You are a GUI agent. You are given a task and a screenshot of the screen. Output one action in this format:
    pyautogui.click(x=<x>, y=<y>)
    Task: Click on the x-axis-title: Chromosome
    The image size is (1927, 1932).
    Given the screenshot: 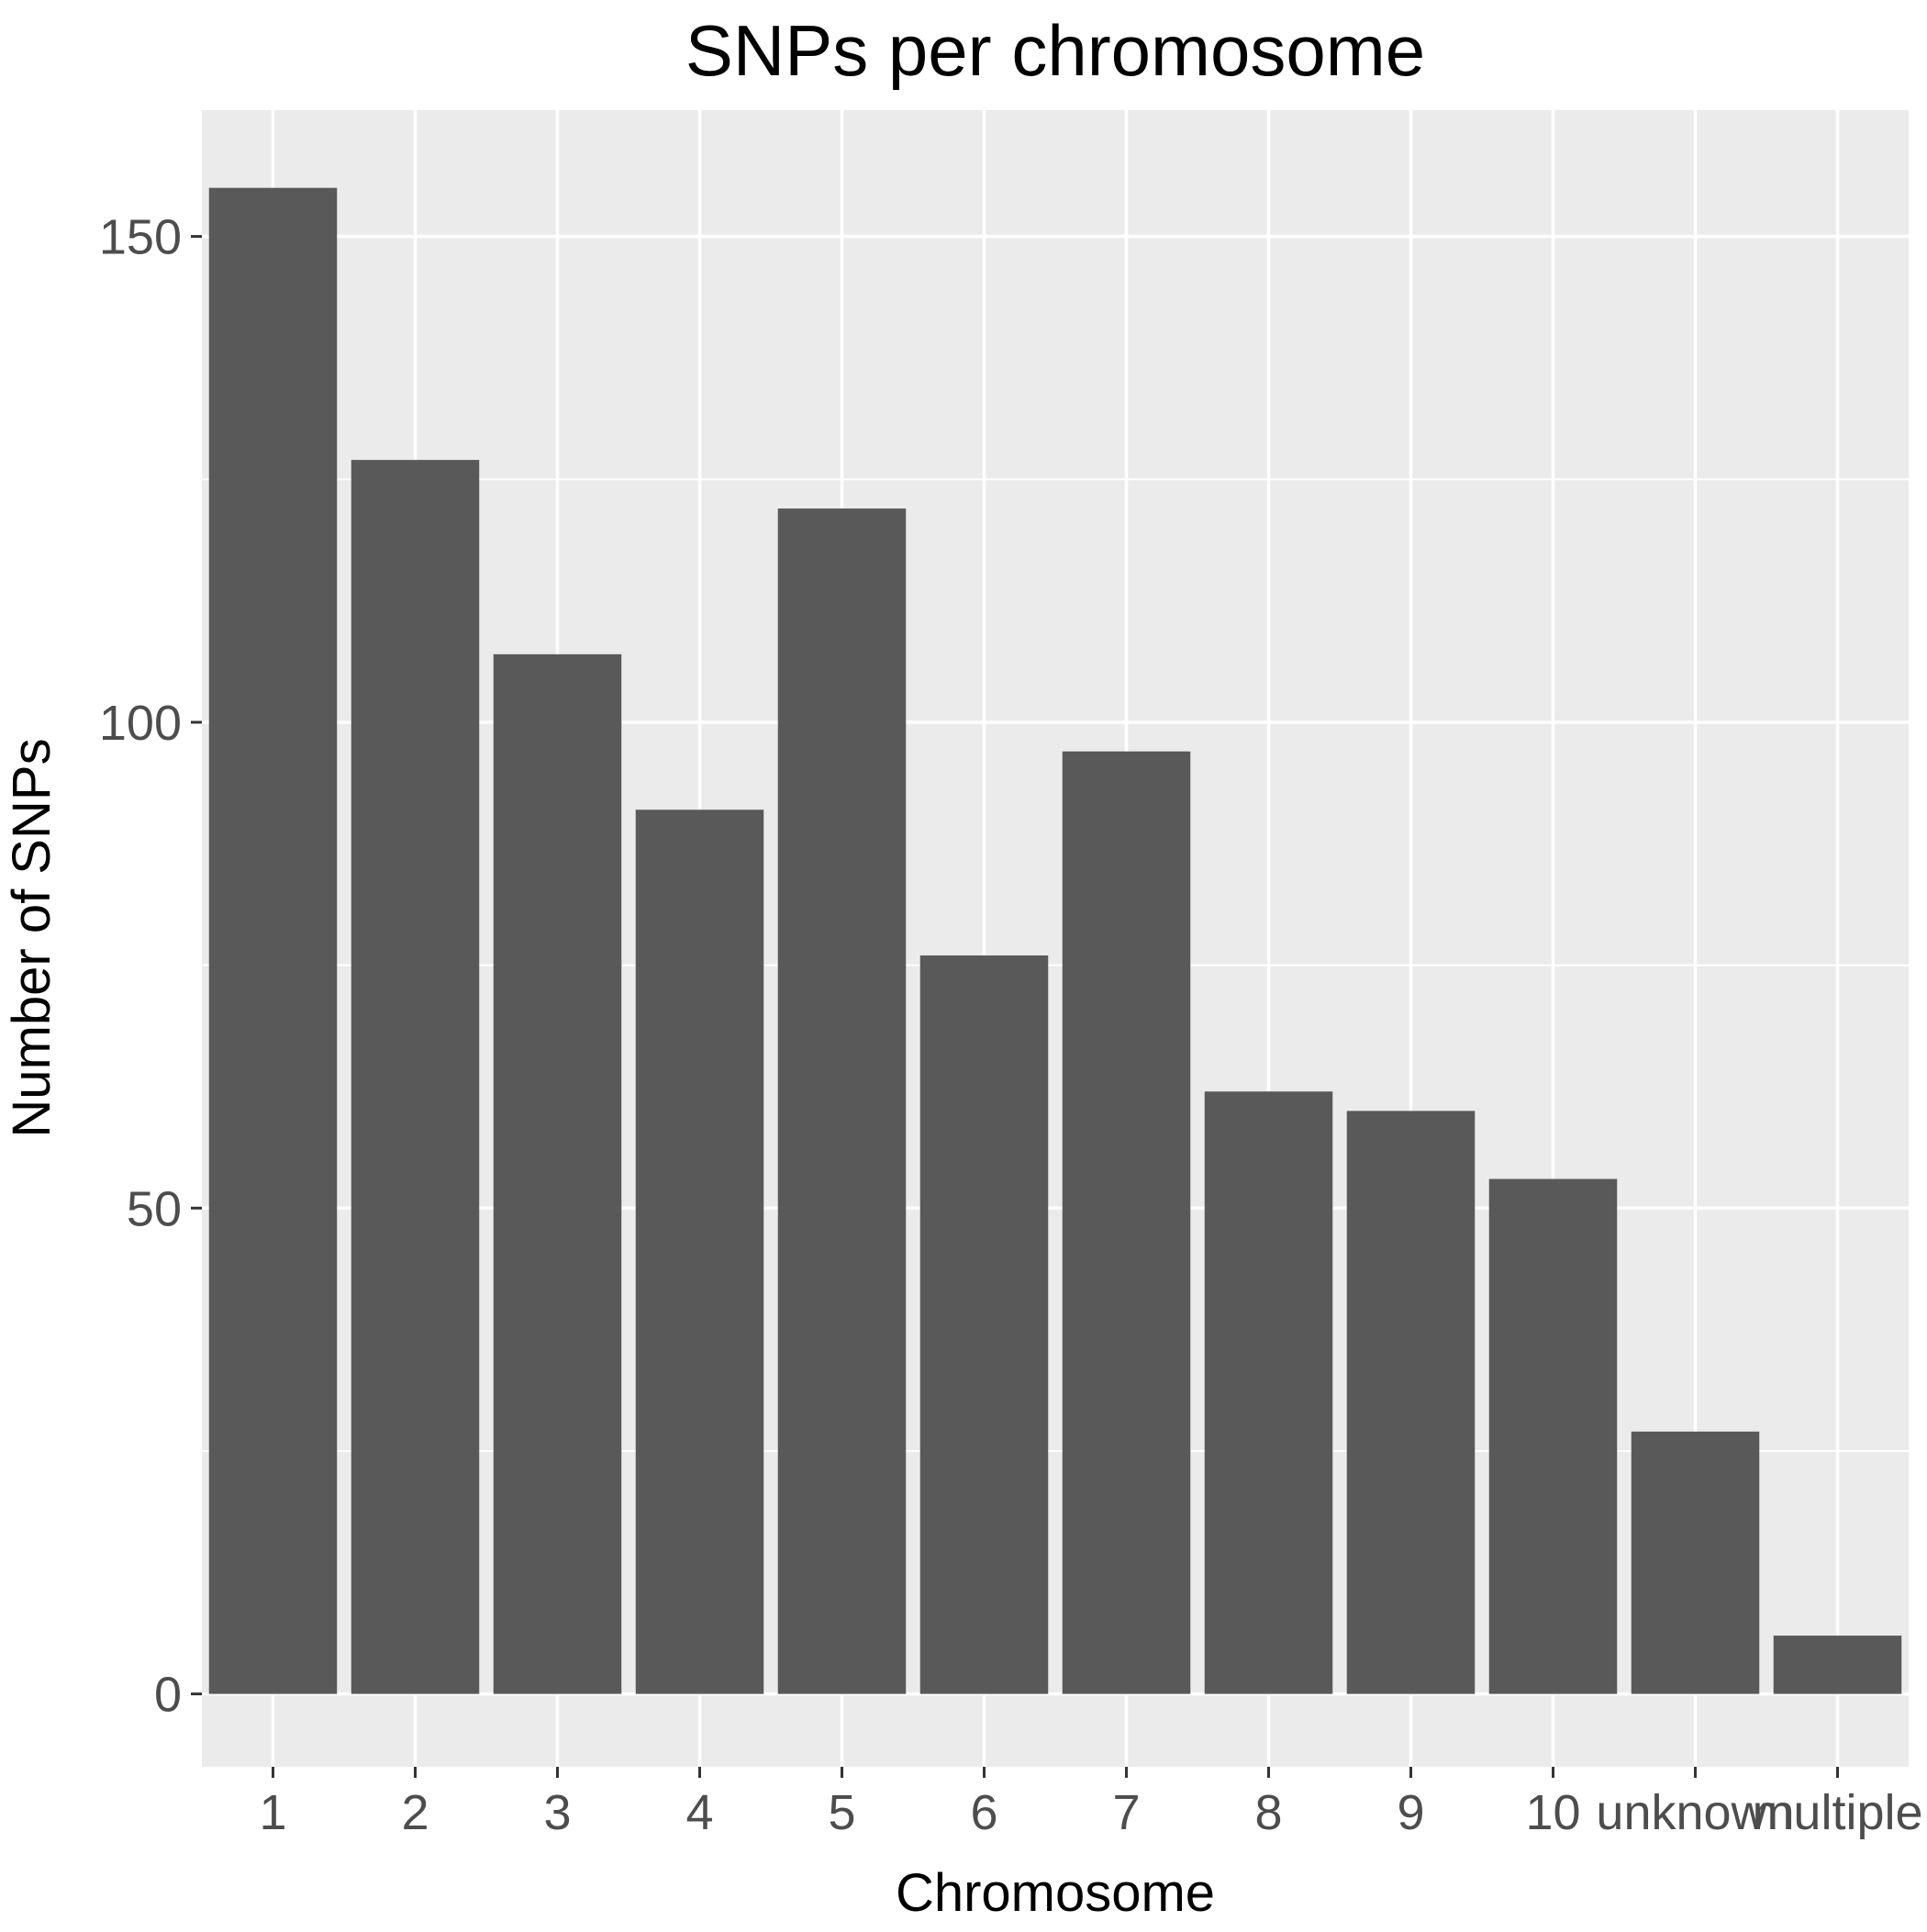 What is the action you would take?
    pyautogui.click(x=1055, y=1893)
    